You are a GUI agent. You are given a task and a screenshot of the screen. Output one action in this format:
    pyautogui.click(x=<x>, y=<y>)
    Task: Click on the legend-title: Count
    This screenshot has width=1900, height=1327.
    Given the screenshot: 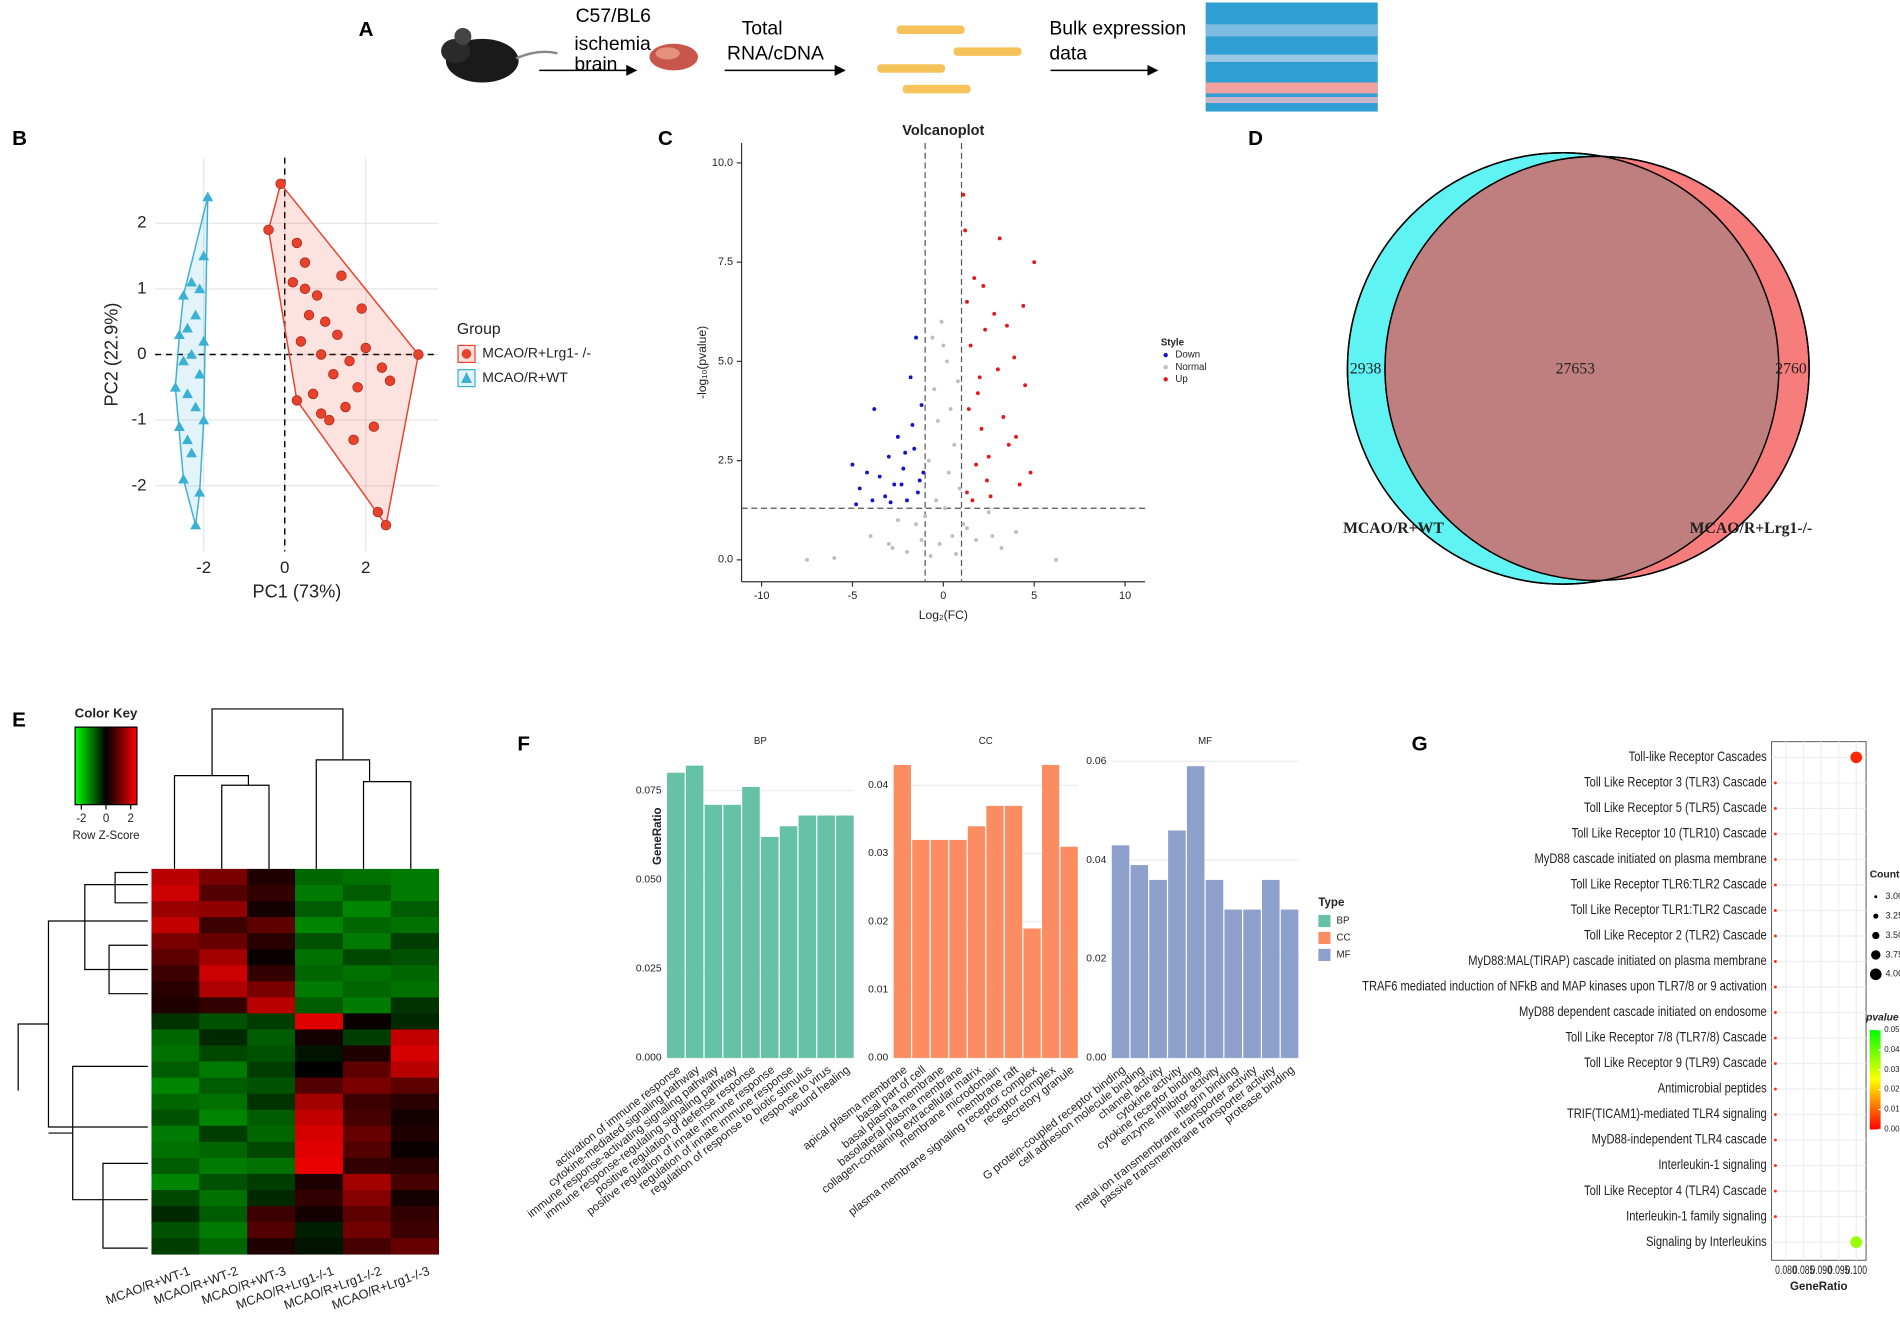 What is the action you would take?
    pyautogui.click(x=1885, y=875)
    